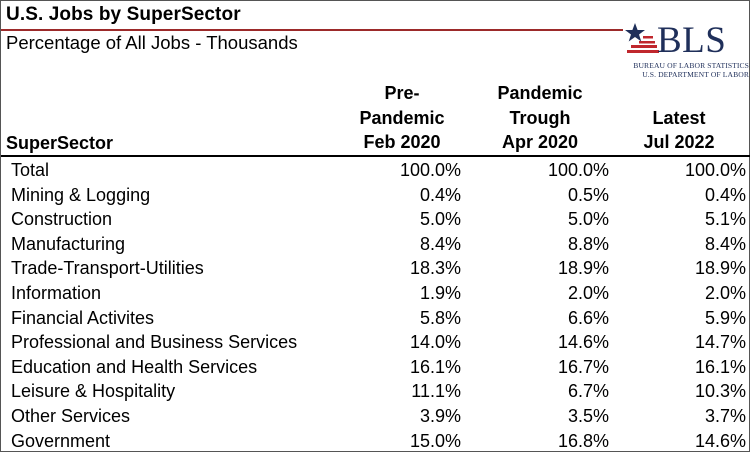 This screenshot has width=750, height=453. I want to click on column-header-trough-line1: Pandemic, so click(540, 93).